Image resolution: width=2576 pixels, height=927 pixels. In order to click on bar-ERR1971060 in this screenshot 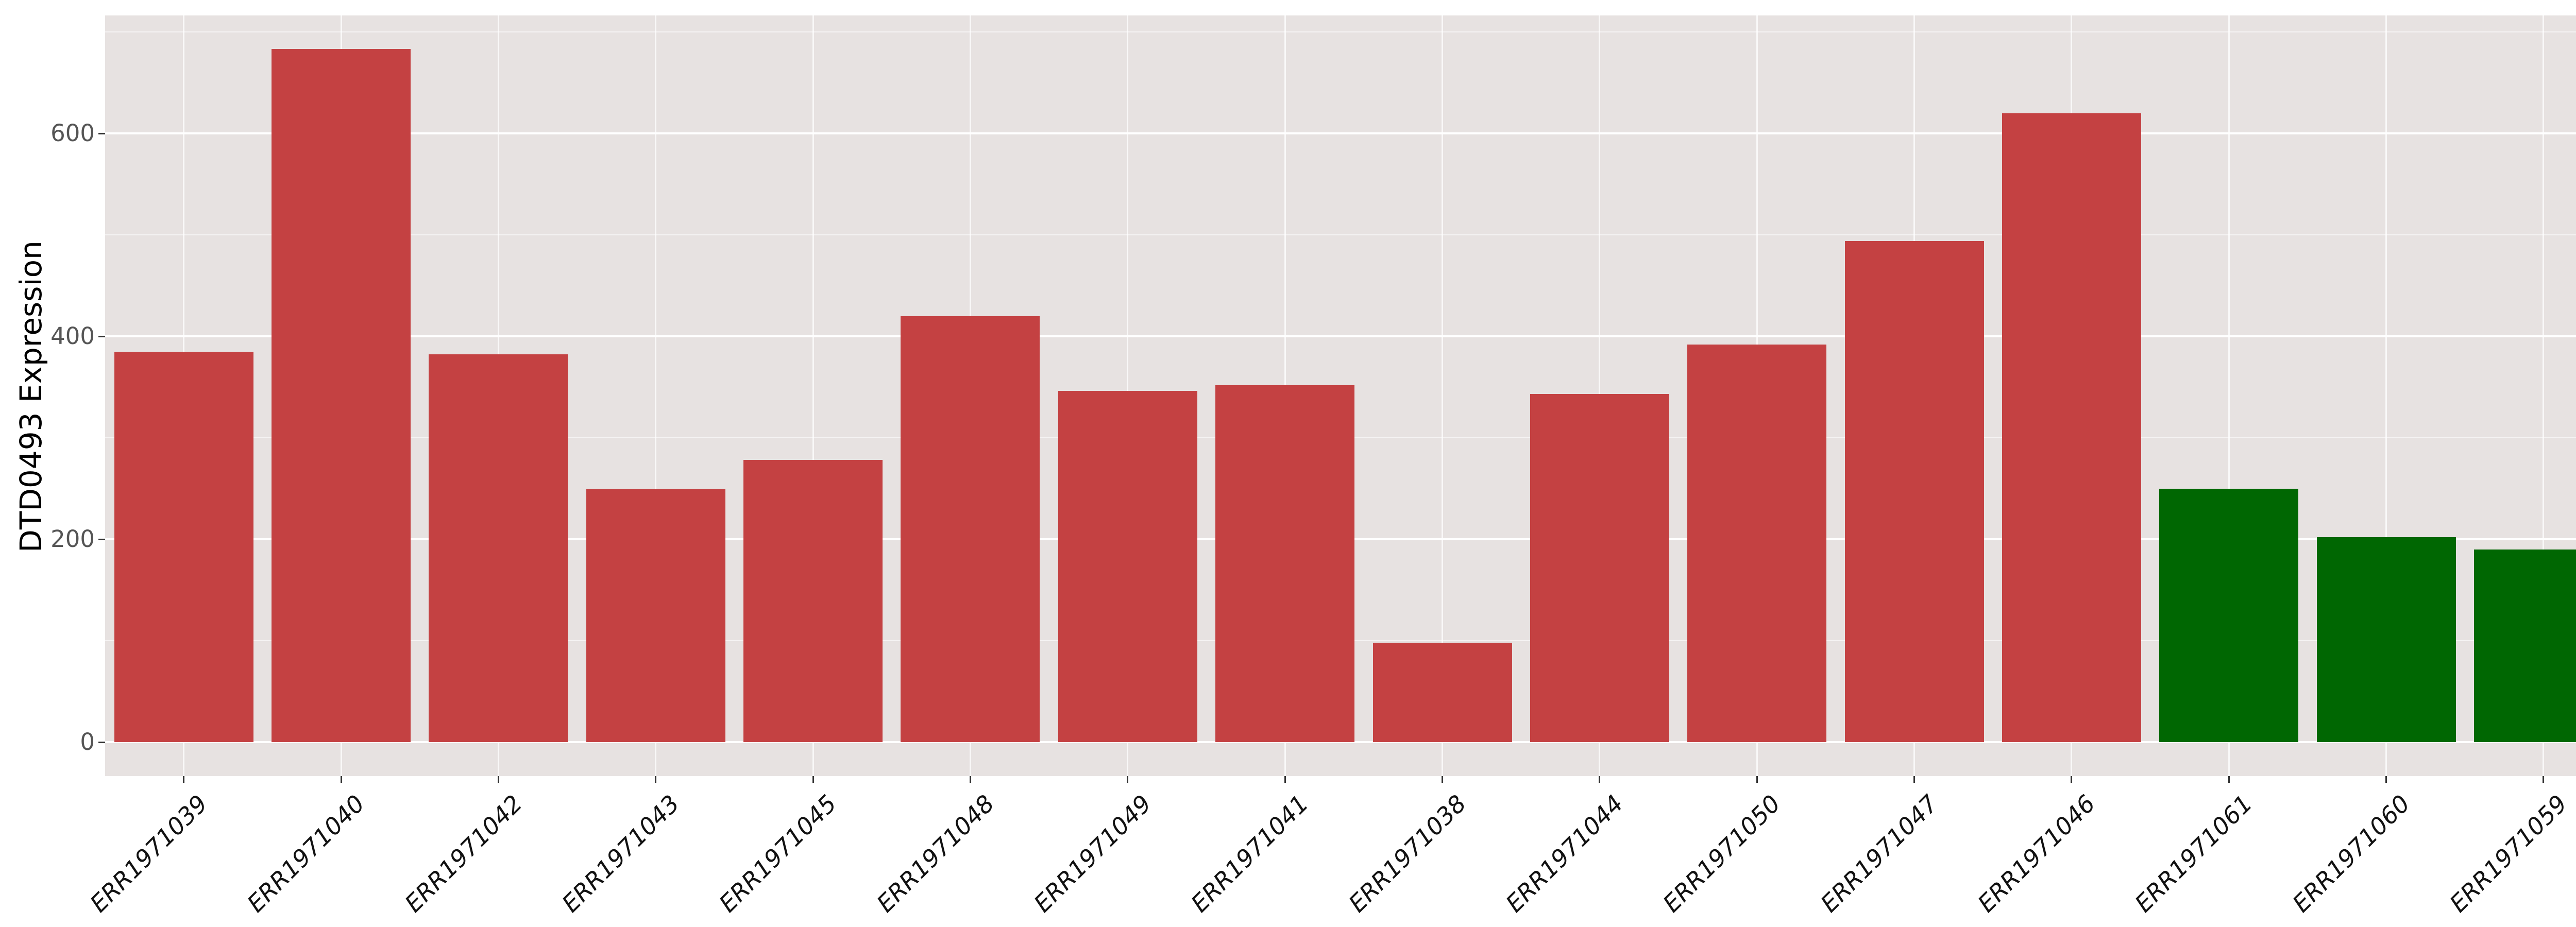, I will do `click(2386, 639)`.